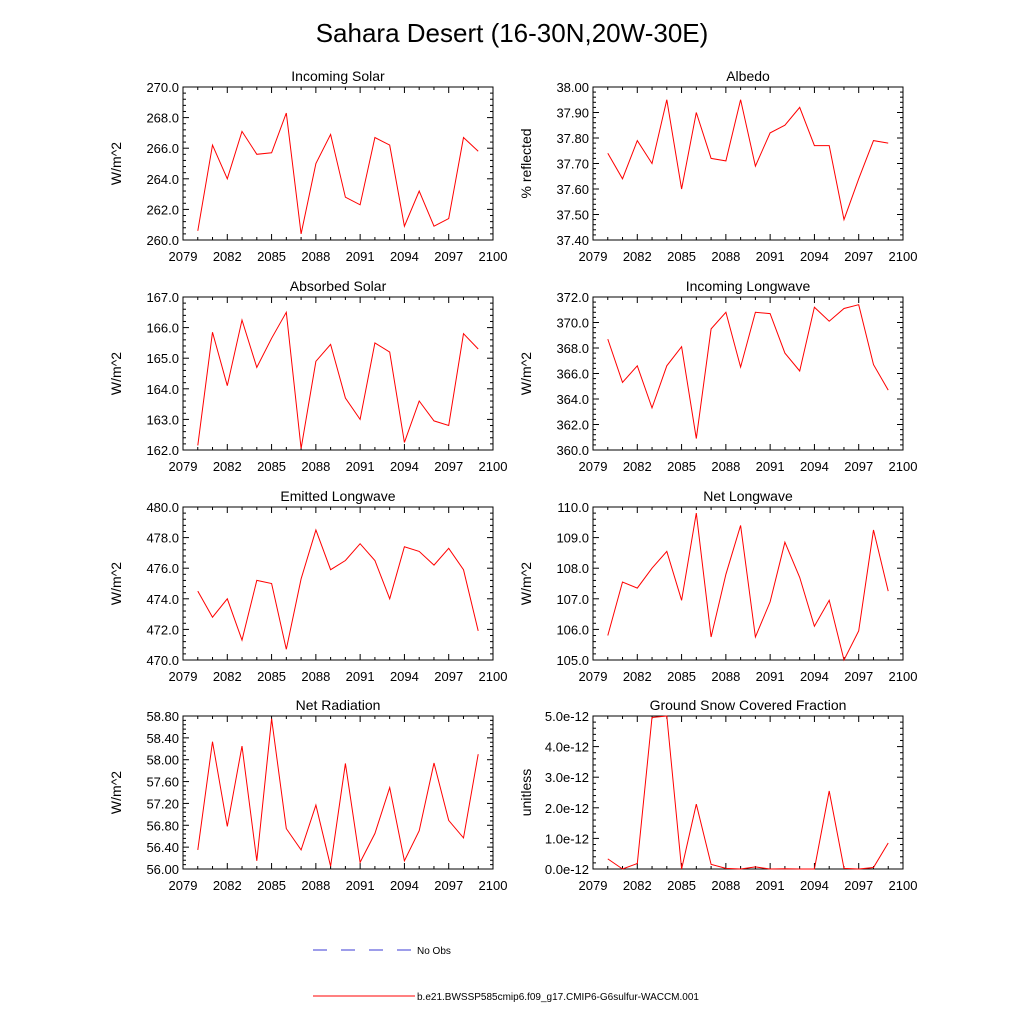 This screenshot has height=1024, width=1024. I want to click on y-tick-label: 164.0, so click(162, 389).